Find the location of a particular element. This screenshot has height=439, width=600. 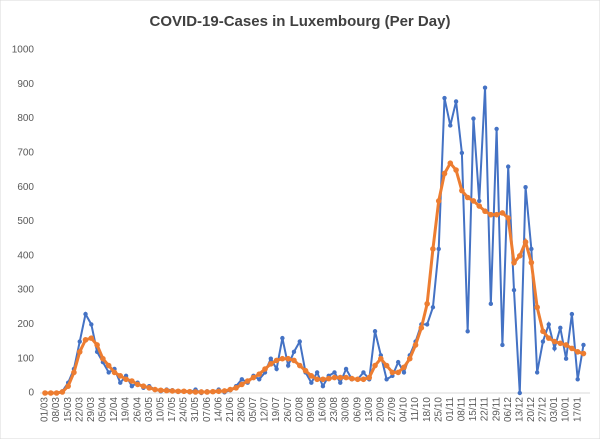

y-tick-label: 600 is located at coordinates (25, 187).